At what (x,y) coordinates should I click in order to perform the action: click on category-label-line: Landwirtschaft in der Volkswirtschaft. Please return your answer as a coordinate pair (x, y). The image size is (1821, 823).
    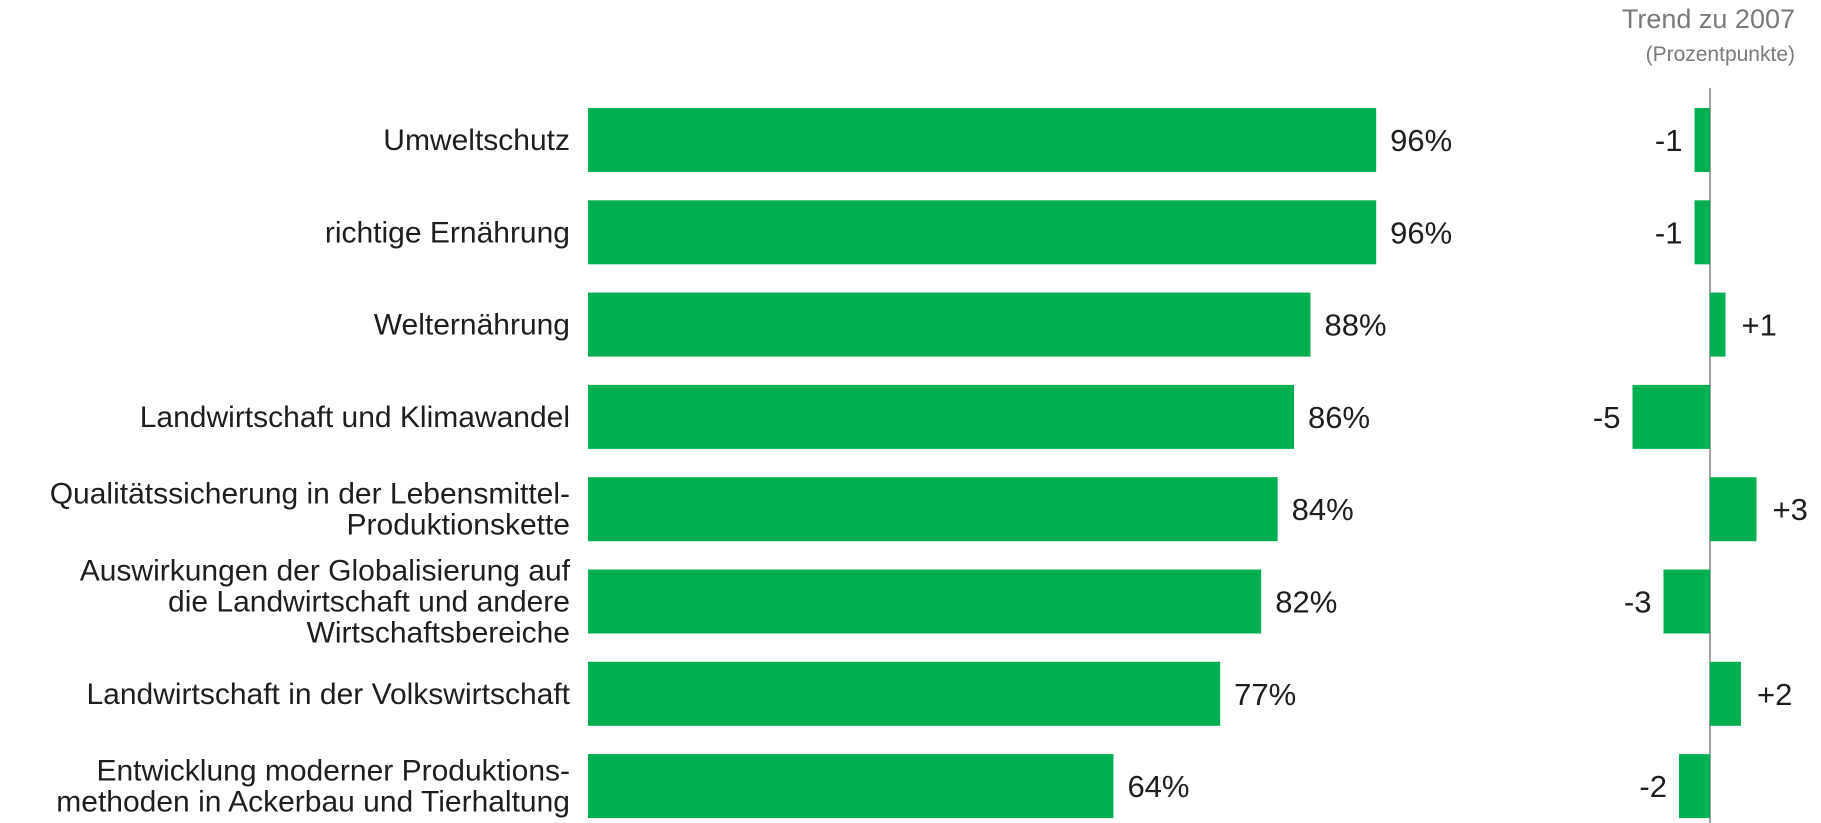
    Looking at the image, I should click on (328, 694).